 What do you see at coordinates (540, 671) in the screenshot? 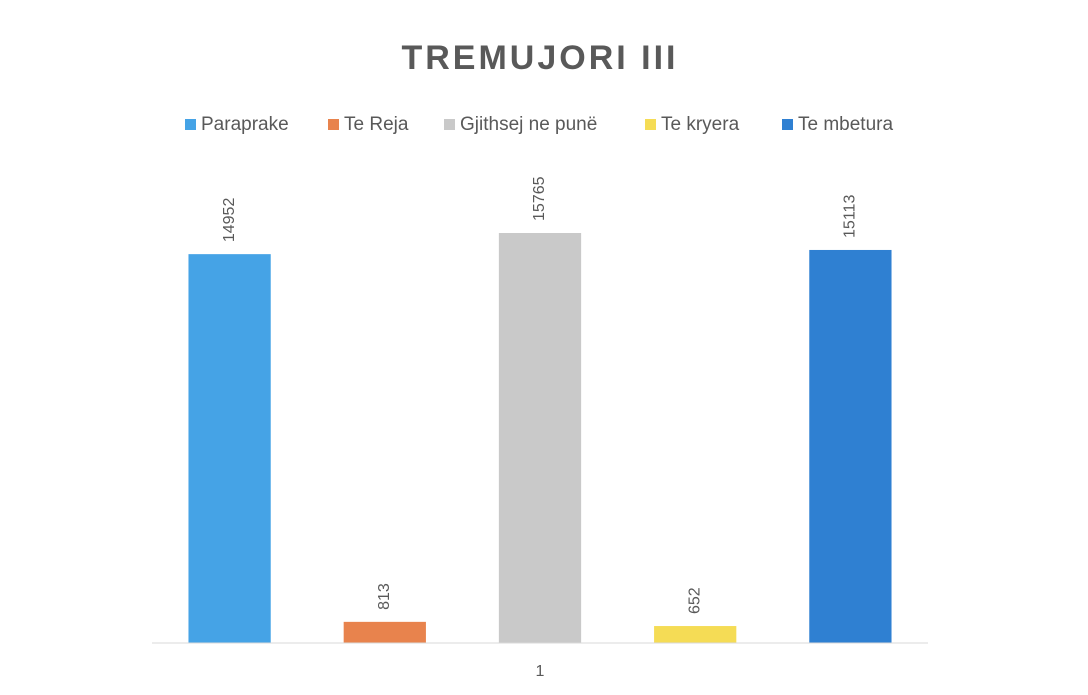
I see `x-tick-label: 1` at bounding box center [540, 671].